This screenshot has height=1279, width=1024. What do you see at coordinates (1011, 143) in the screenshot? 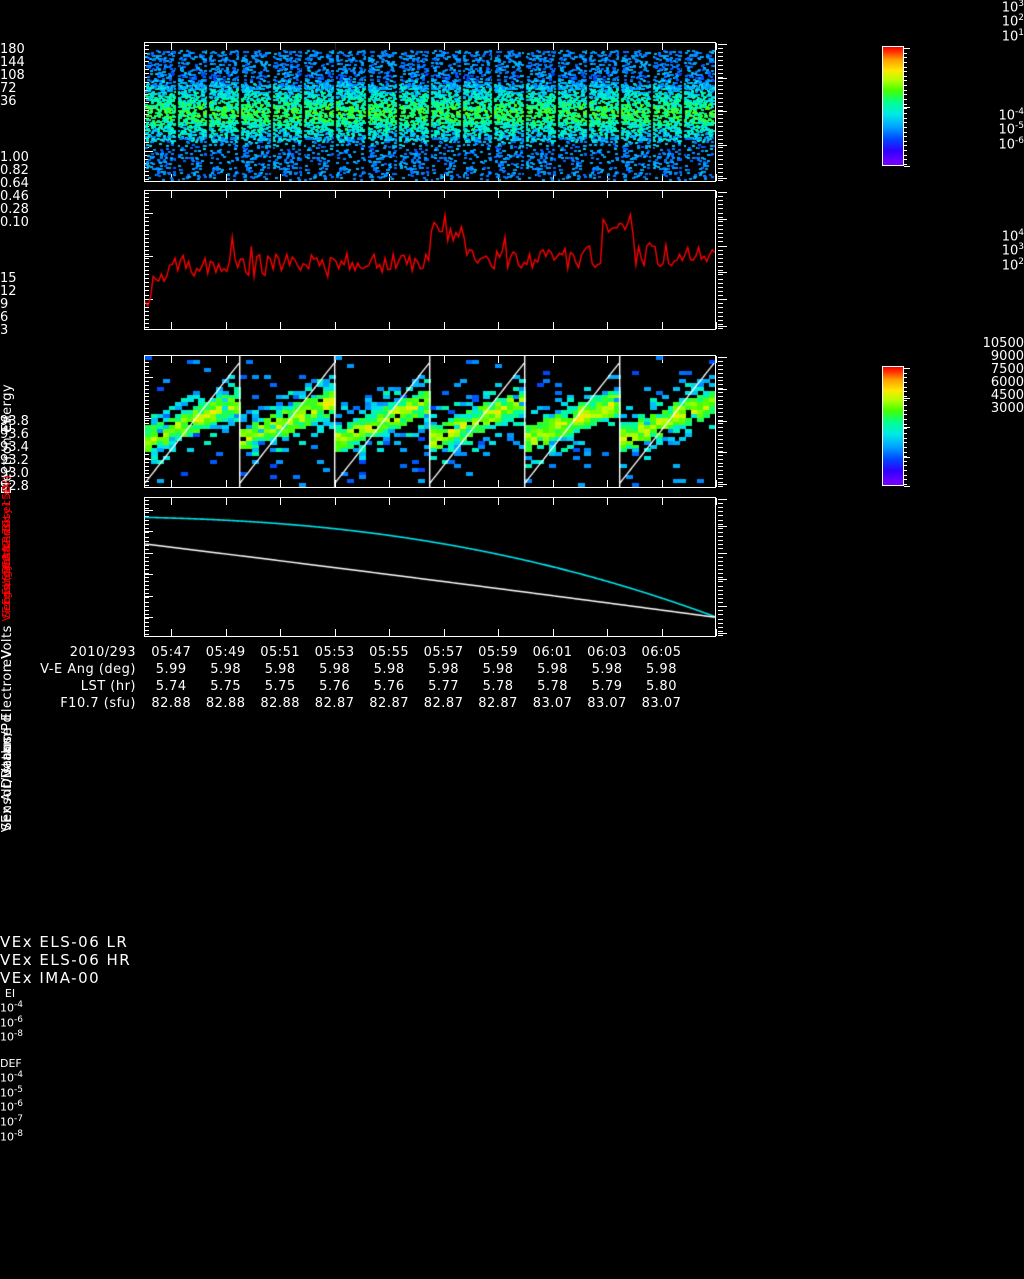
I see `y-tick-label-left: 10⁻⁶` at bounding box center [1011, 143].